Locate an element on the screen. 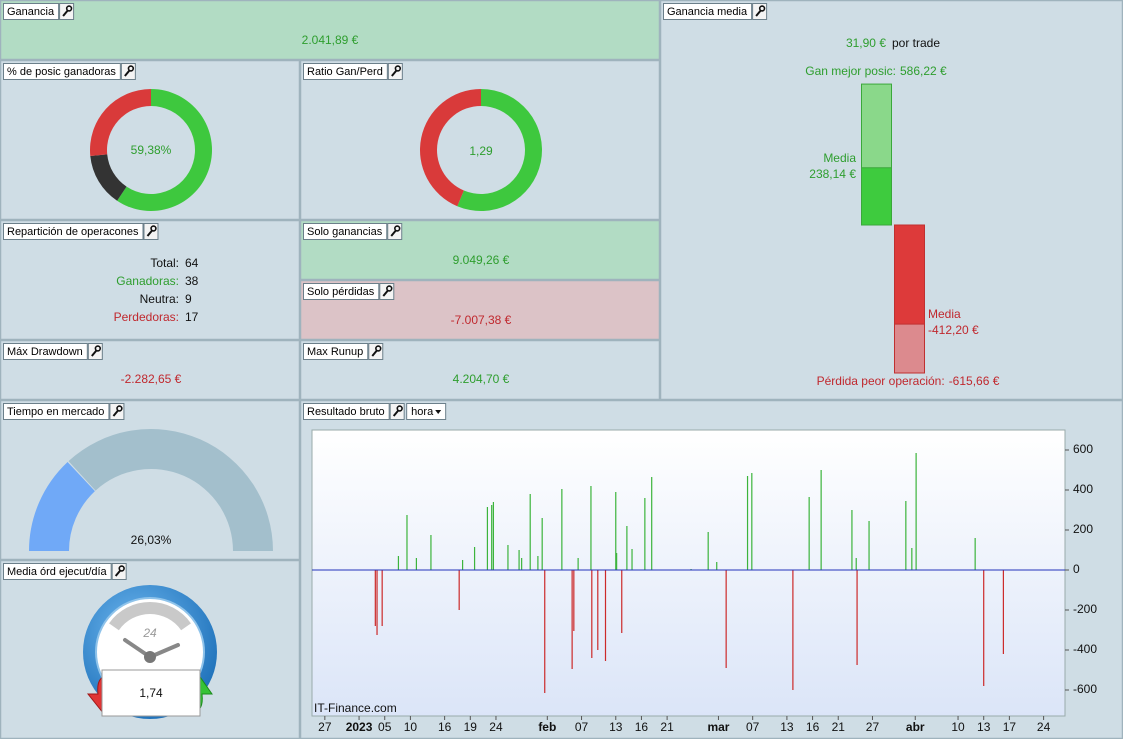 The width and height of the screenshot is (1123, 739). row-label: Total: is located at coordinates (164, 263).